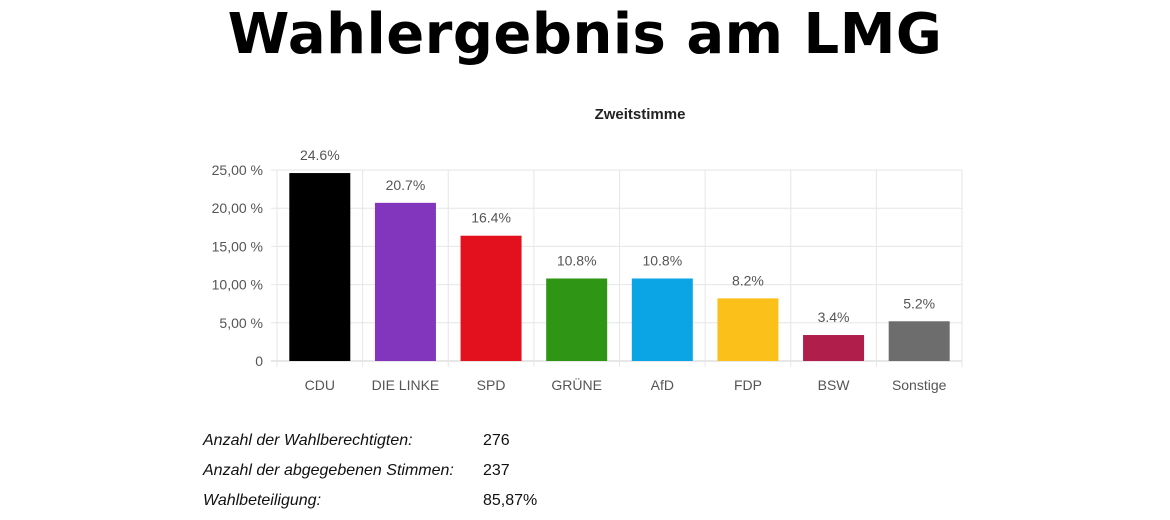 This screenshot has width=1170, height=520. I want to click on stat-row-votes-cast: Anzahl der abgegebenen Stimmen: 237, so click(370, 471).